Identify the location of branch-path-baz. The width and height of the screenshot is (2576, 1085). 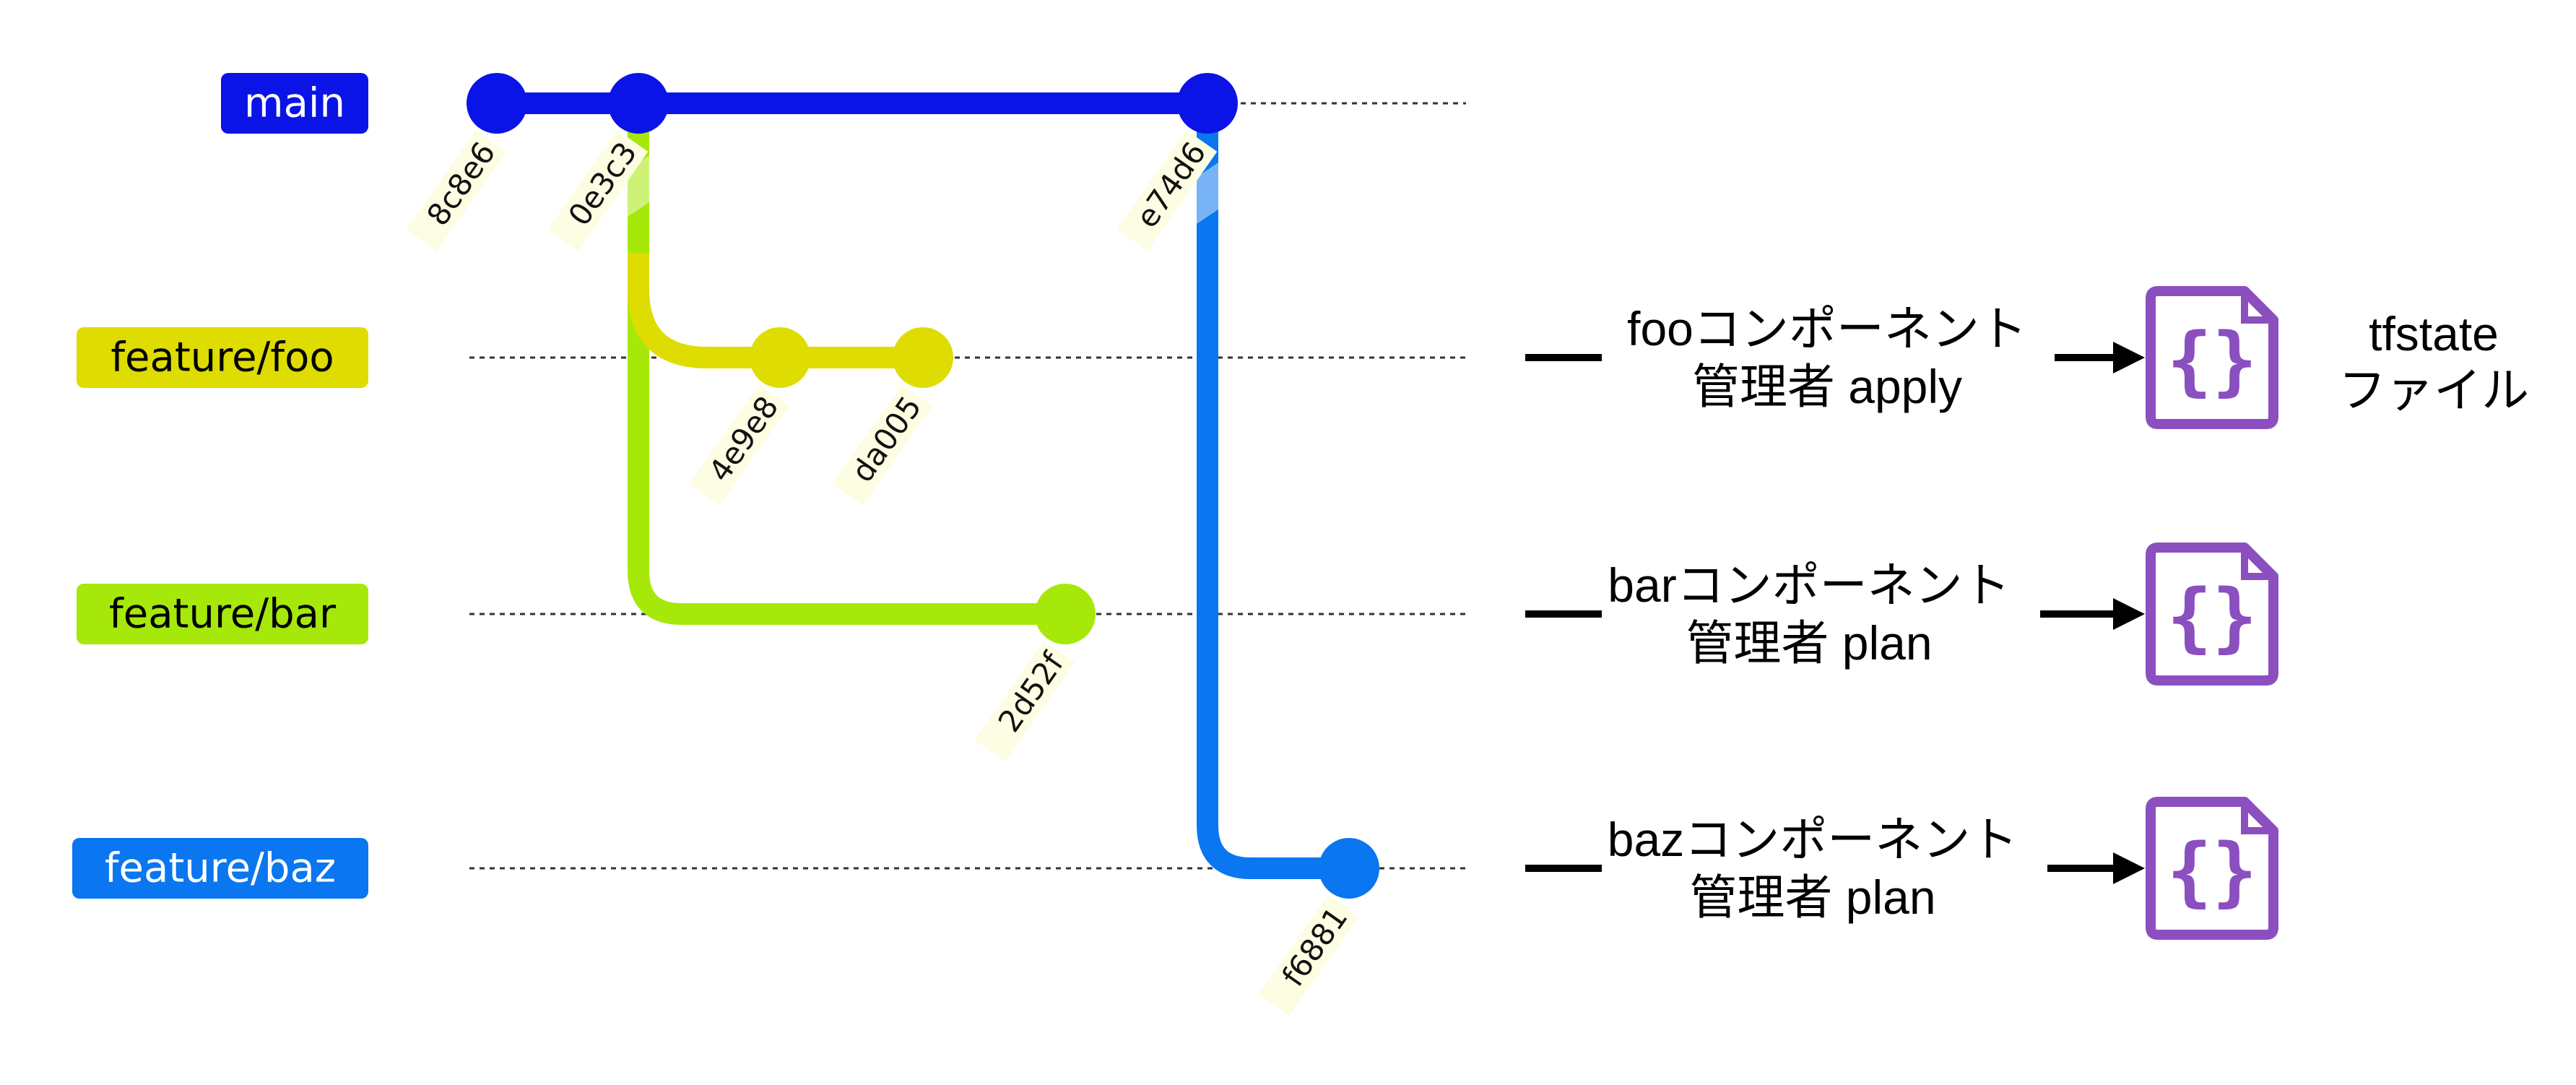
(1273, 491).